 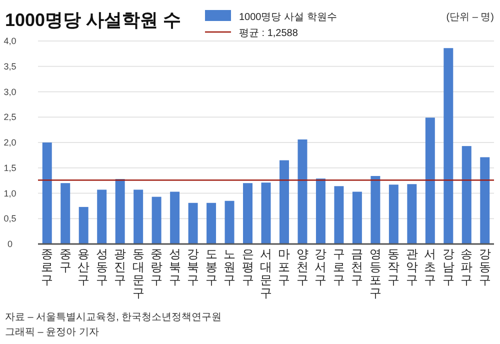 I want to click on text: 자료 – 서울특별시교육청, 한국청소년정책연구원, so click(x=113, y=317).